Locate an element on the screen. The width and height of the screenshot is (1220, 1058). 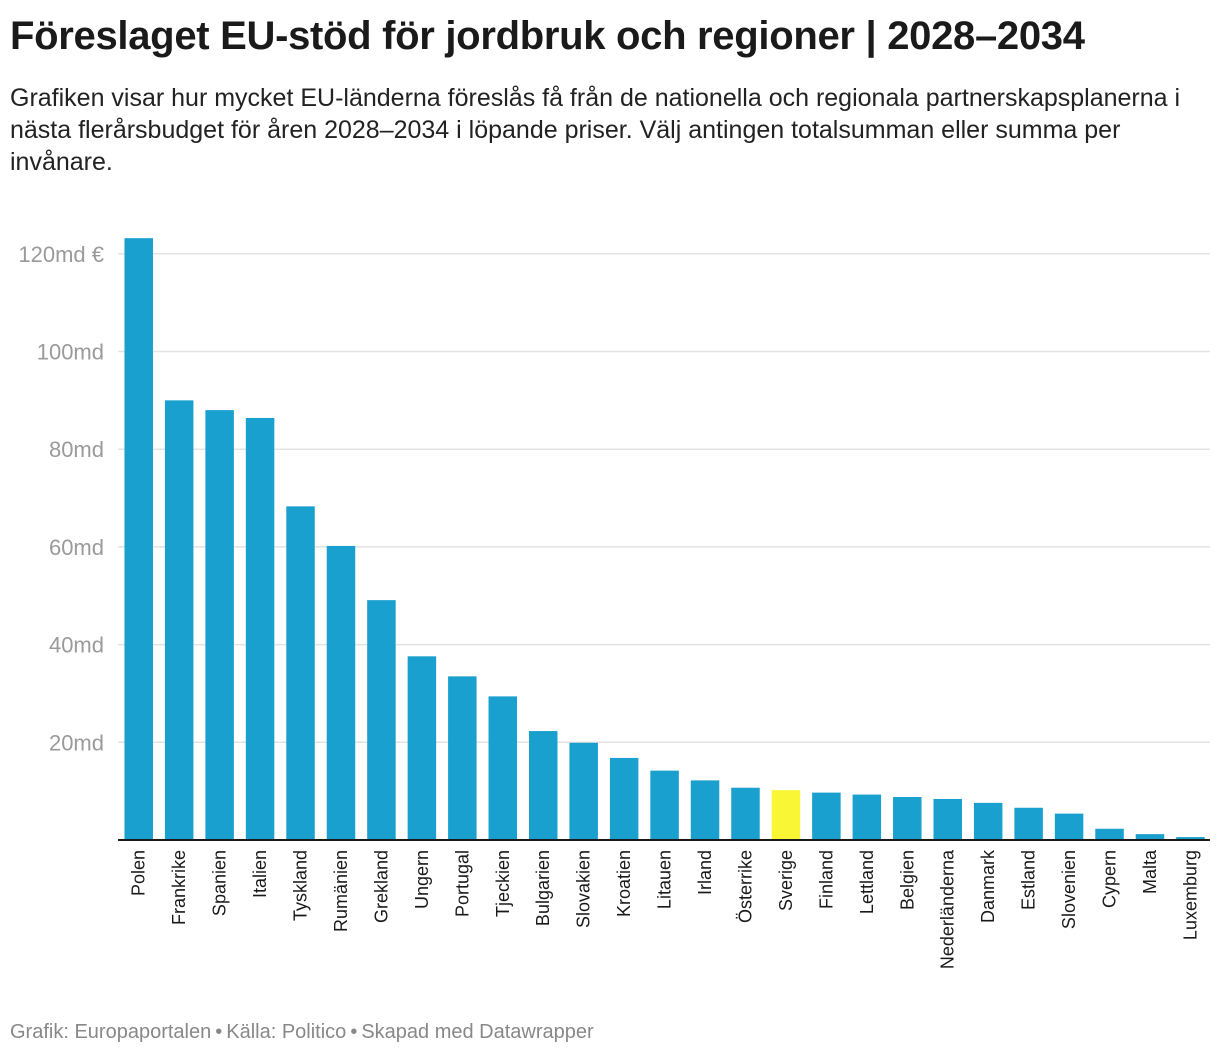
bar-litauen is located at coordinates (664, 805).